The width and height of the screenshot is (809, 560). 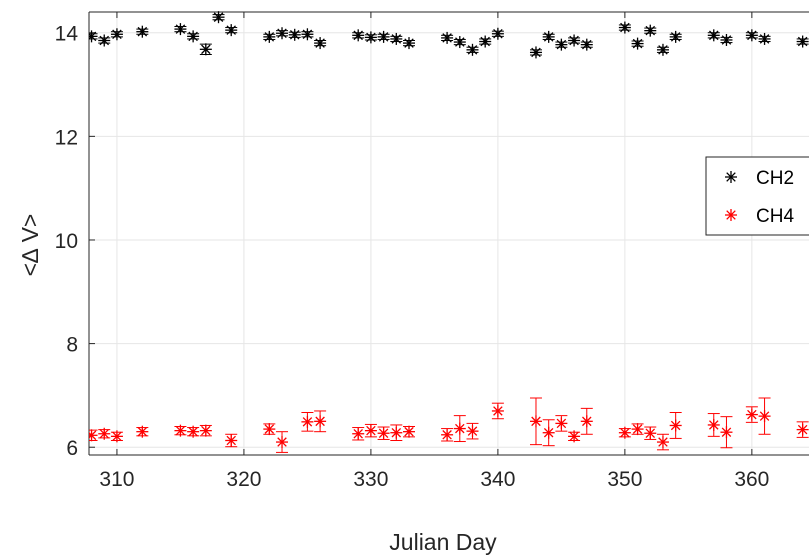 I want to click on x-axis-label: Julian Day, so click(x=443, y=542).